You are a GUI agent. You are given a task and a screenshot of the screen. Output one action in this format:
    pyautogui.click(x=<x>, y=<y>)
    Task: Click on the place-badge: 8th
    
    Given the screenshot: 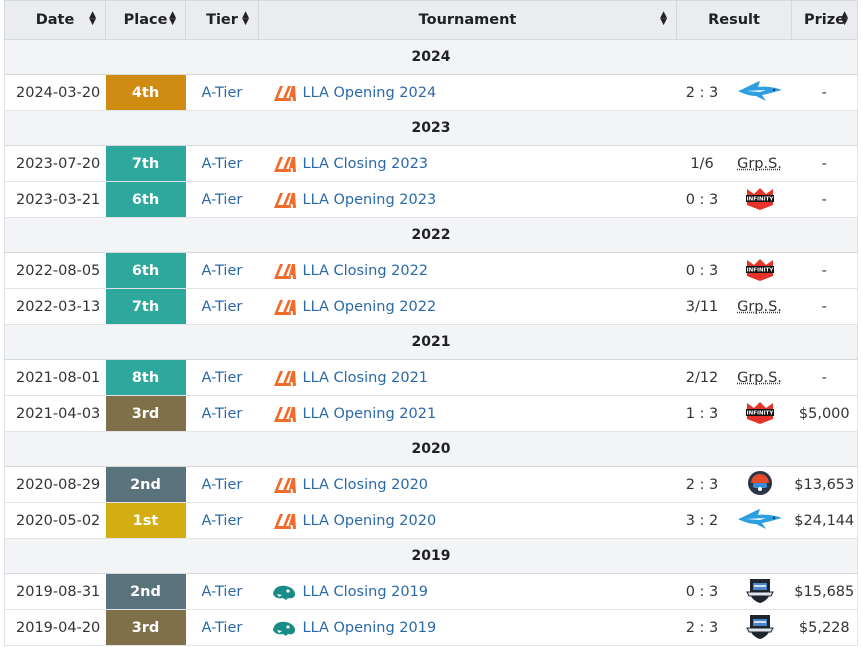 What is the action you would take?
    pyautogui.click(x=145, y=377)
    